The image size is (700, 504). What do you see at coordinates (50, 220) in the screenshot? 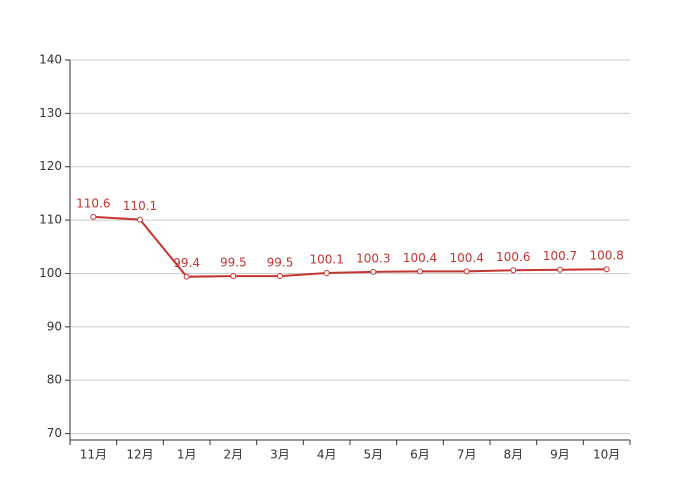
I see `y-tick-label: 110` at bounding box center [50, 220].